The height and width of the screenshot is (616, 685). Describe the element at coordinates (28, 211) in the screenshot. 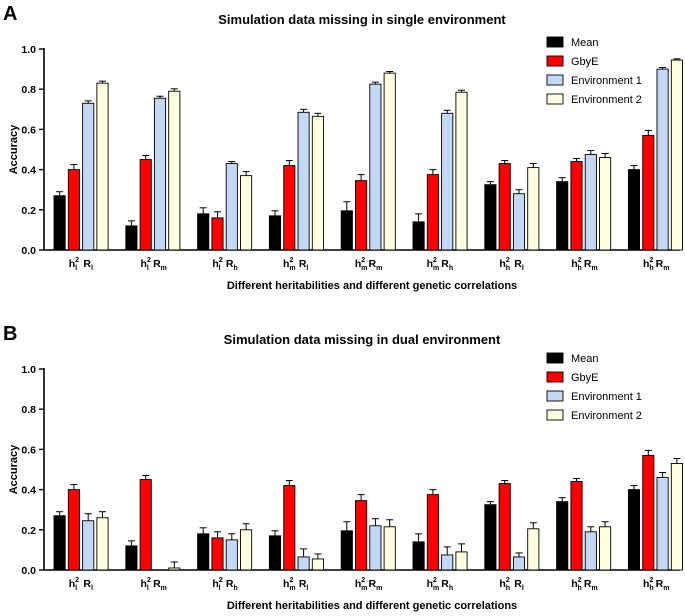

I see `y-tick-label: 0.2` at that location.